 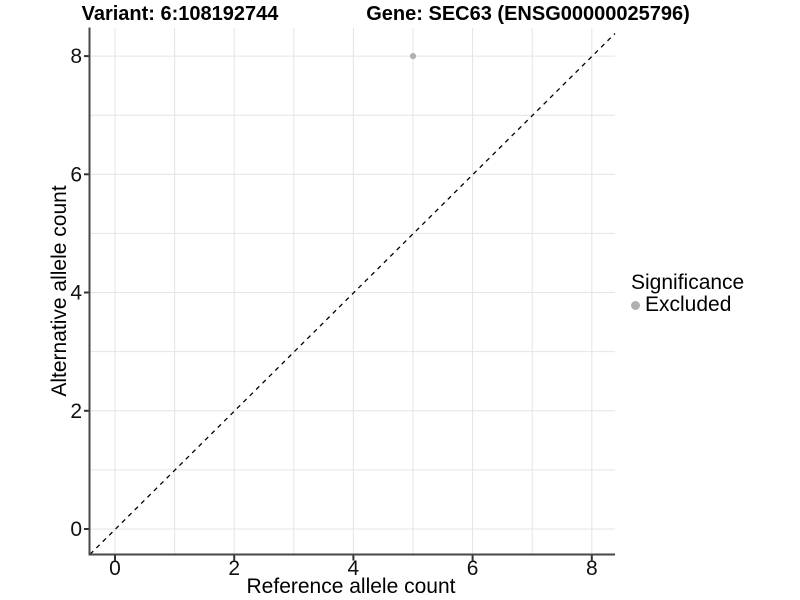 What do you see at coordinates (115, 568) in the screenshot?
I see `x-tick-label: 0` at bounding box center [115, 568].